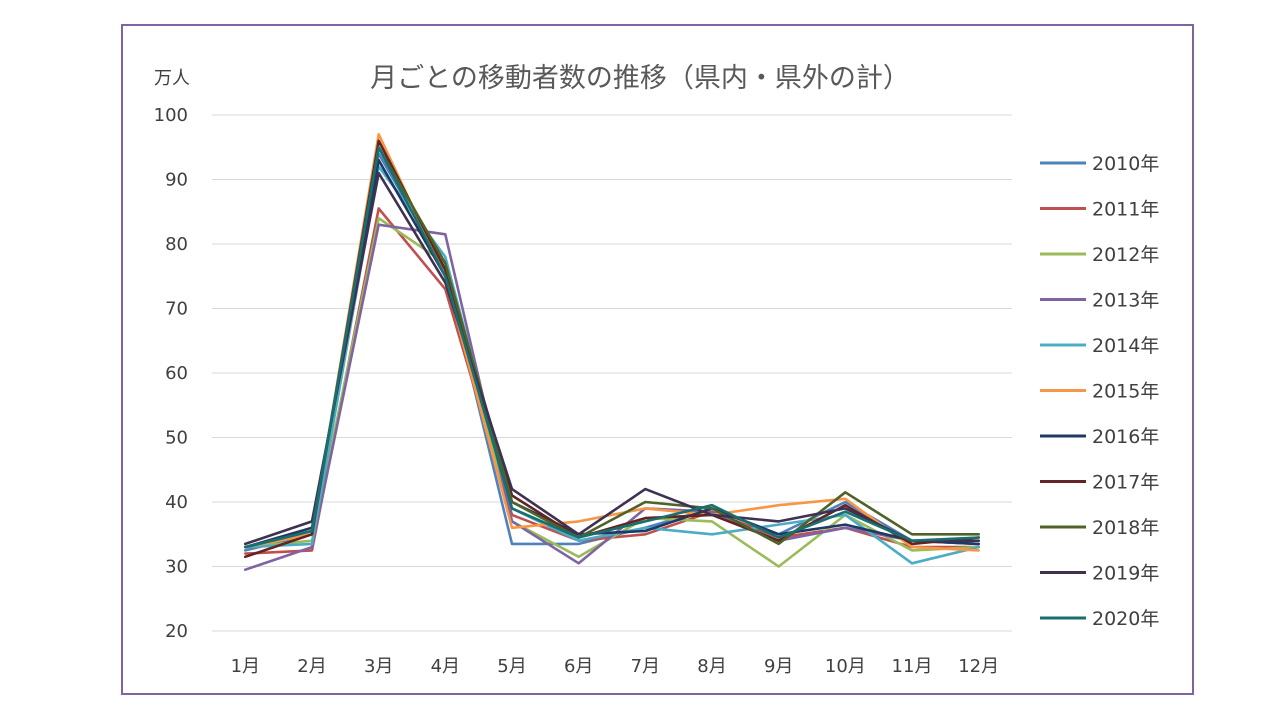  I want to click on legend-item: 2020年, so click(1099, 619).